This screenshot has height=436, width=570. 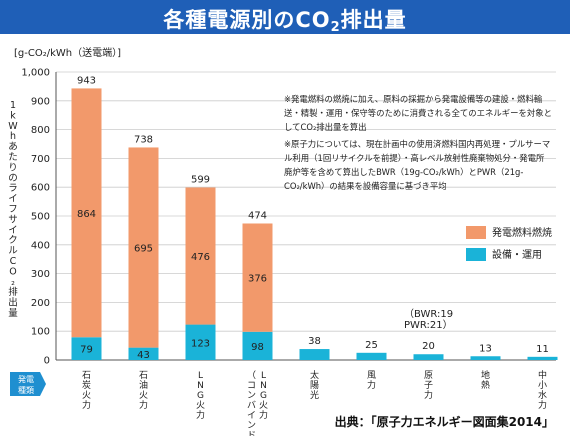 What do you see at coordinates (40, 217) in the screenshot?
I see `y-tick-label: 500` at bounding box center [40, 217].